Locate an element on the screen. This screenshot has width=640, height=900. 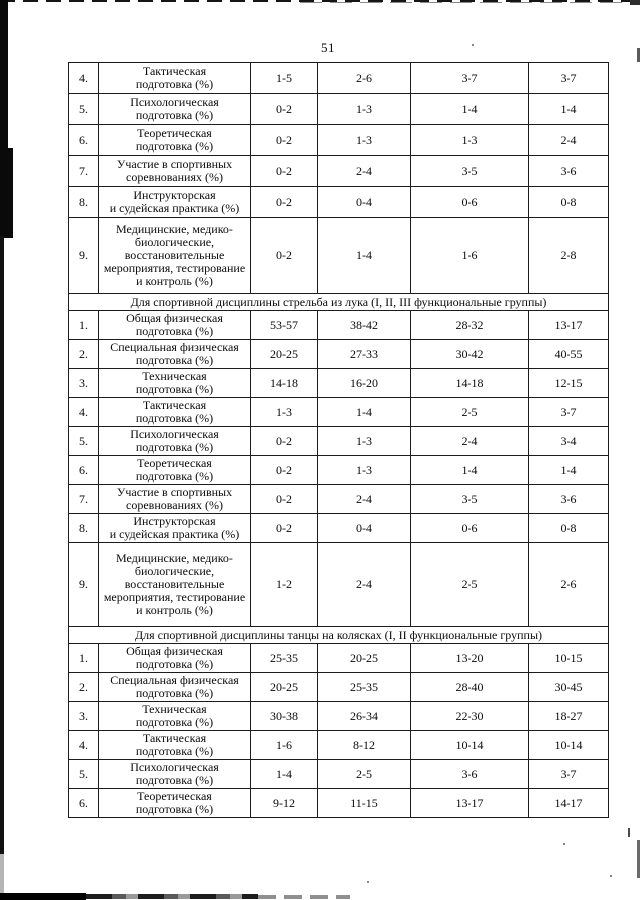
row-label: Теоретическая подготовка (%) is located at coordinates (174, 140).